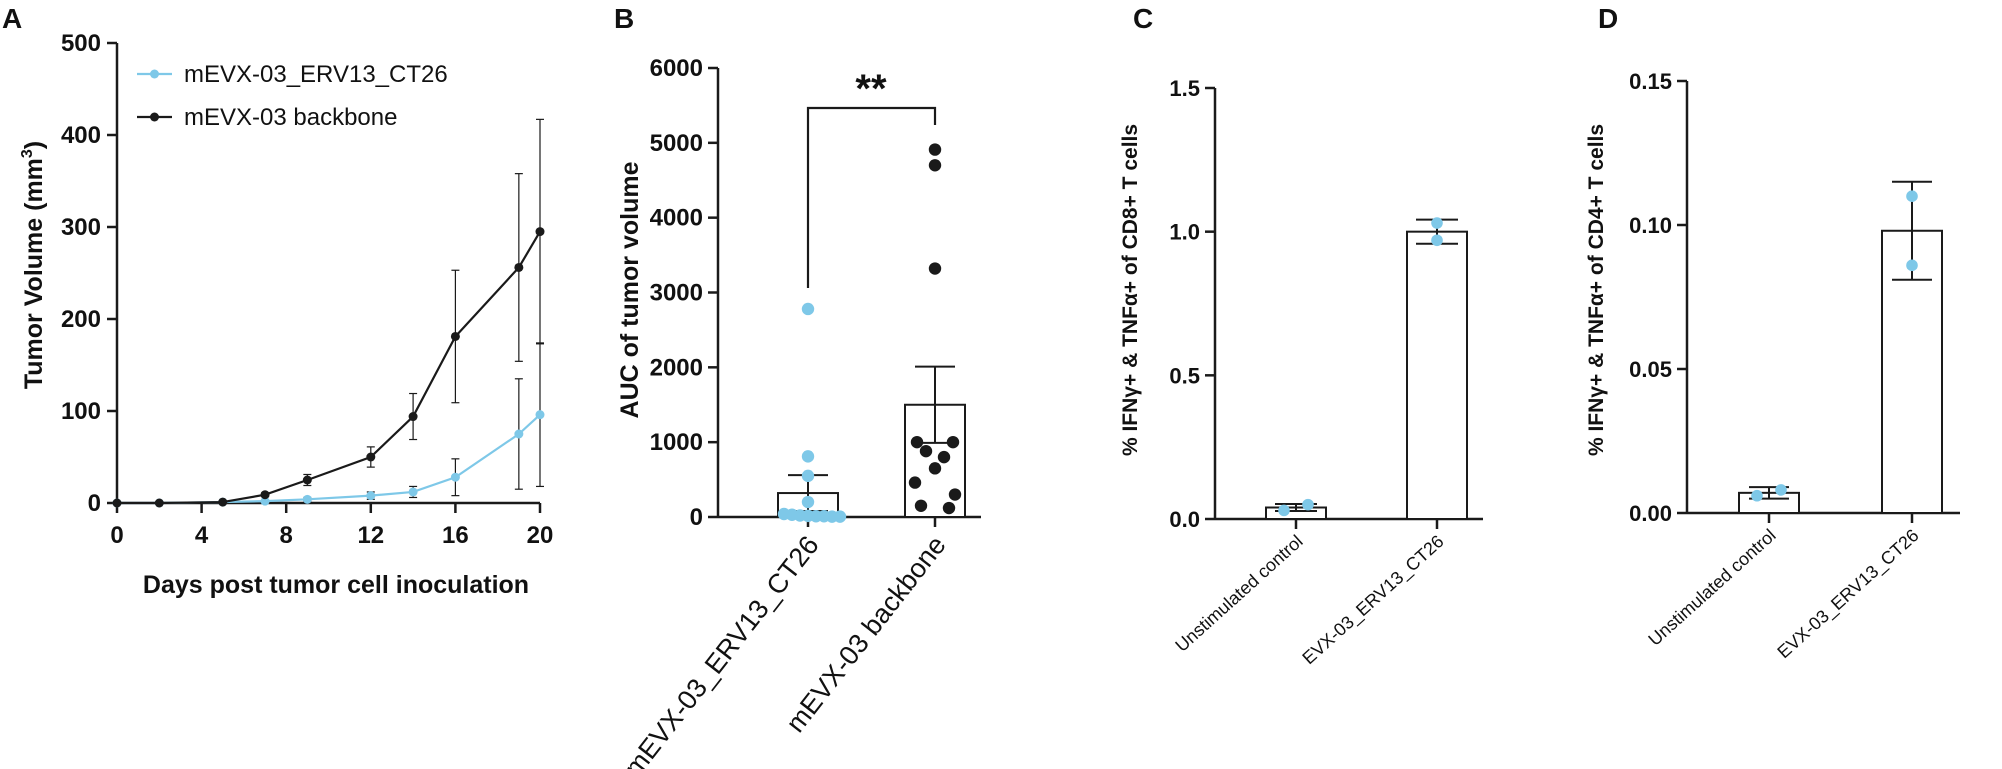 The height and width of the screenshot is (769, 2002). What do you see at coordinates (676, 143) in the screenshot?
I see `panel-b-y-tick-label: 5000` at bounding box center [676, 143].